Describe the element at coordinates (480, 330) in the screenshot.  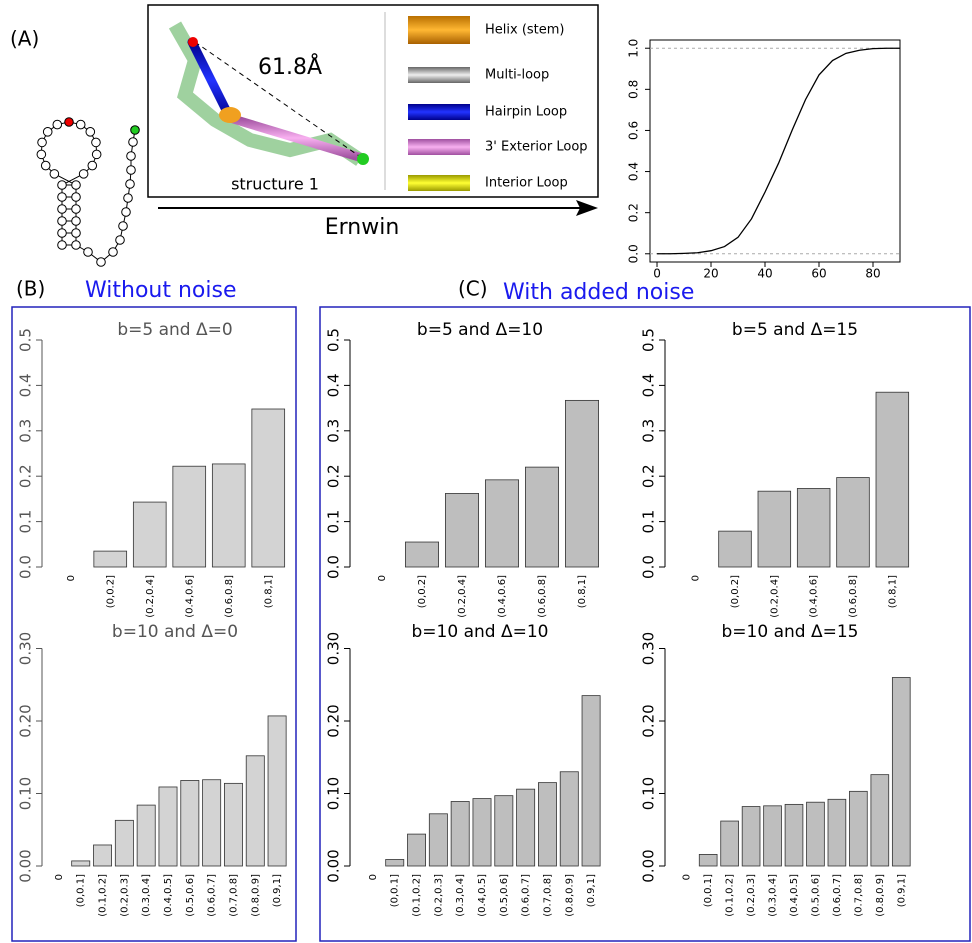
I see `chart-title: b=5 and Δ=10` at that location.